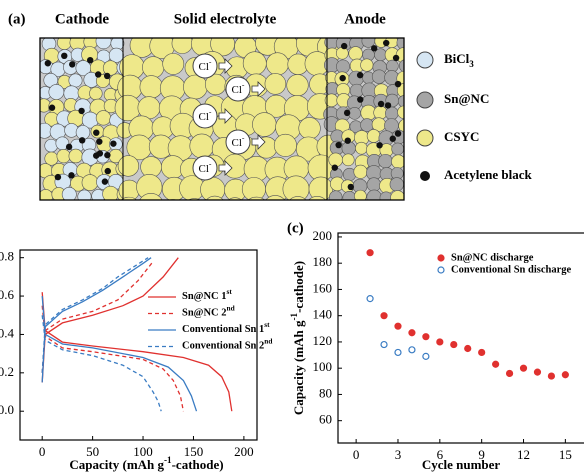  I want to click on y-tick-label: 140, so click(323, 314).